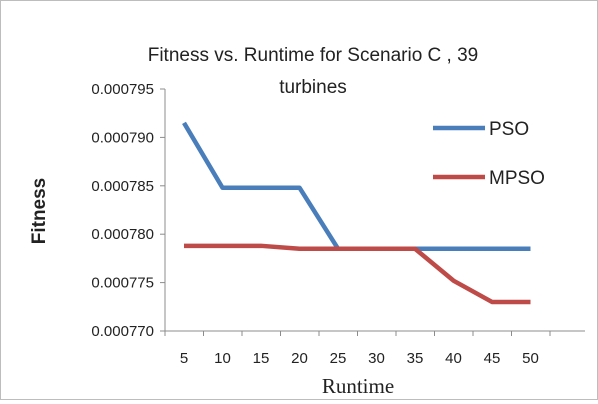  I want to click on x-tick-label: 35, so click(415, 358).